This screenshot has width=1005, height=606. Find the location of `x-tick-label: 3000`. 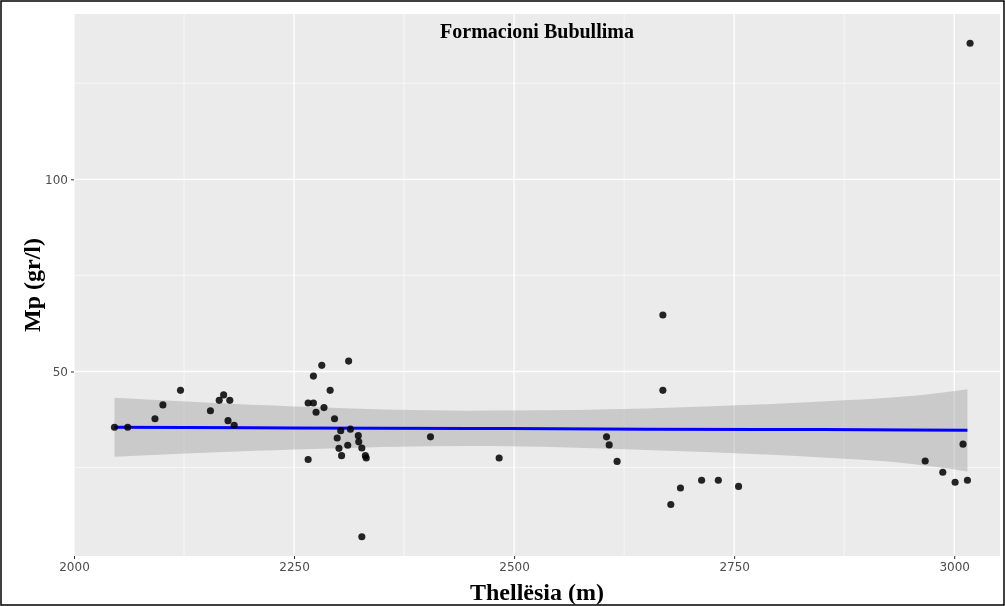

x-tick-label: 3000 is located at coordinates (954, 566).